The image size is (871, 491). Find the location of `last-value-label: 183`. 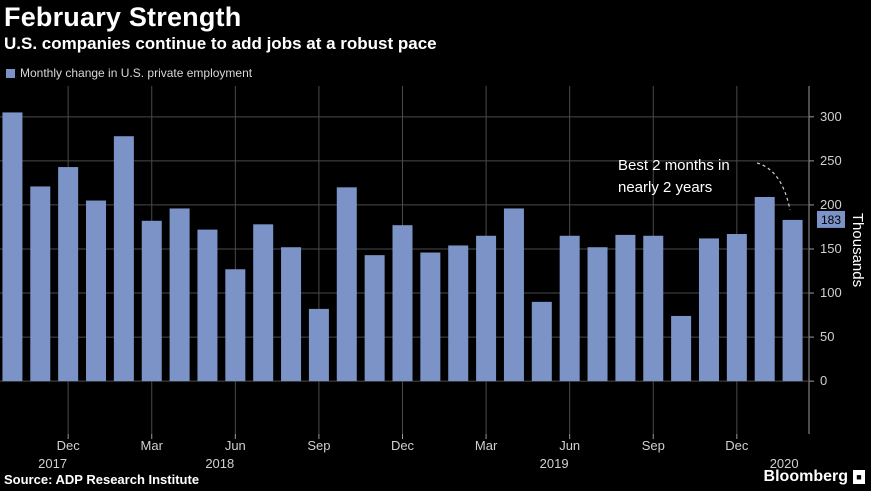

last-value-label: 183 is located at coordinates (831, 220).